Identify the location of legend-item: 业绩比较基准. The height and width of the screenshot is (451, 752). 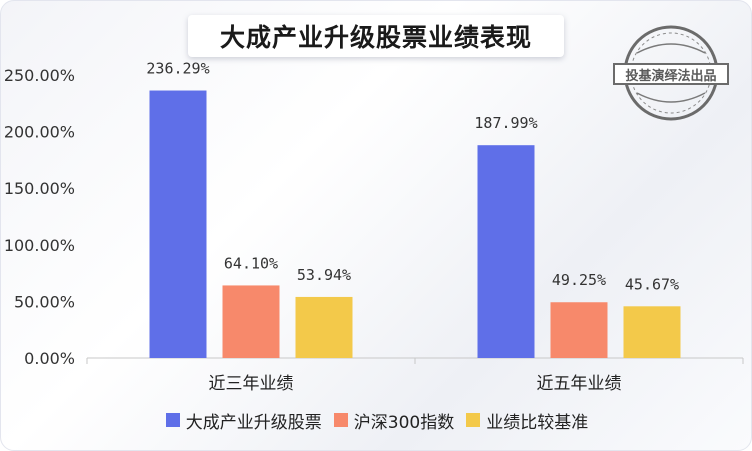
(527, 420).